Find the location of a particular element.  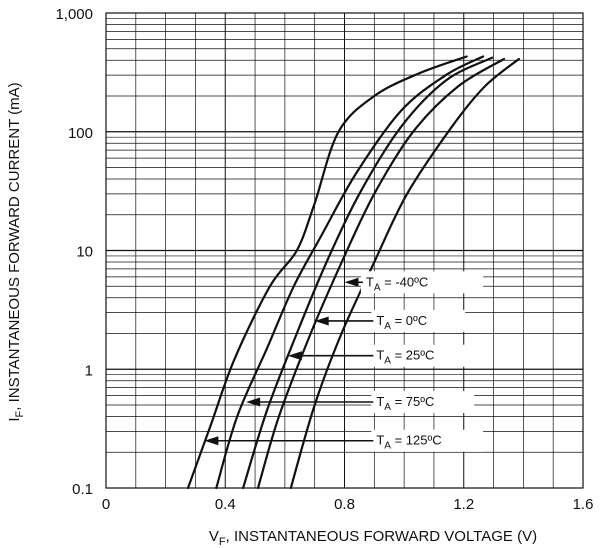

y-tick-label: 1 is located at coordinates (89, 370).